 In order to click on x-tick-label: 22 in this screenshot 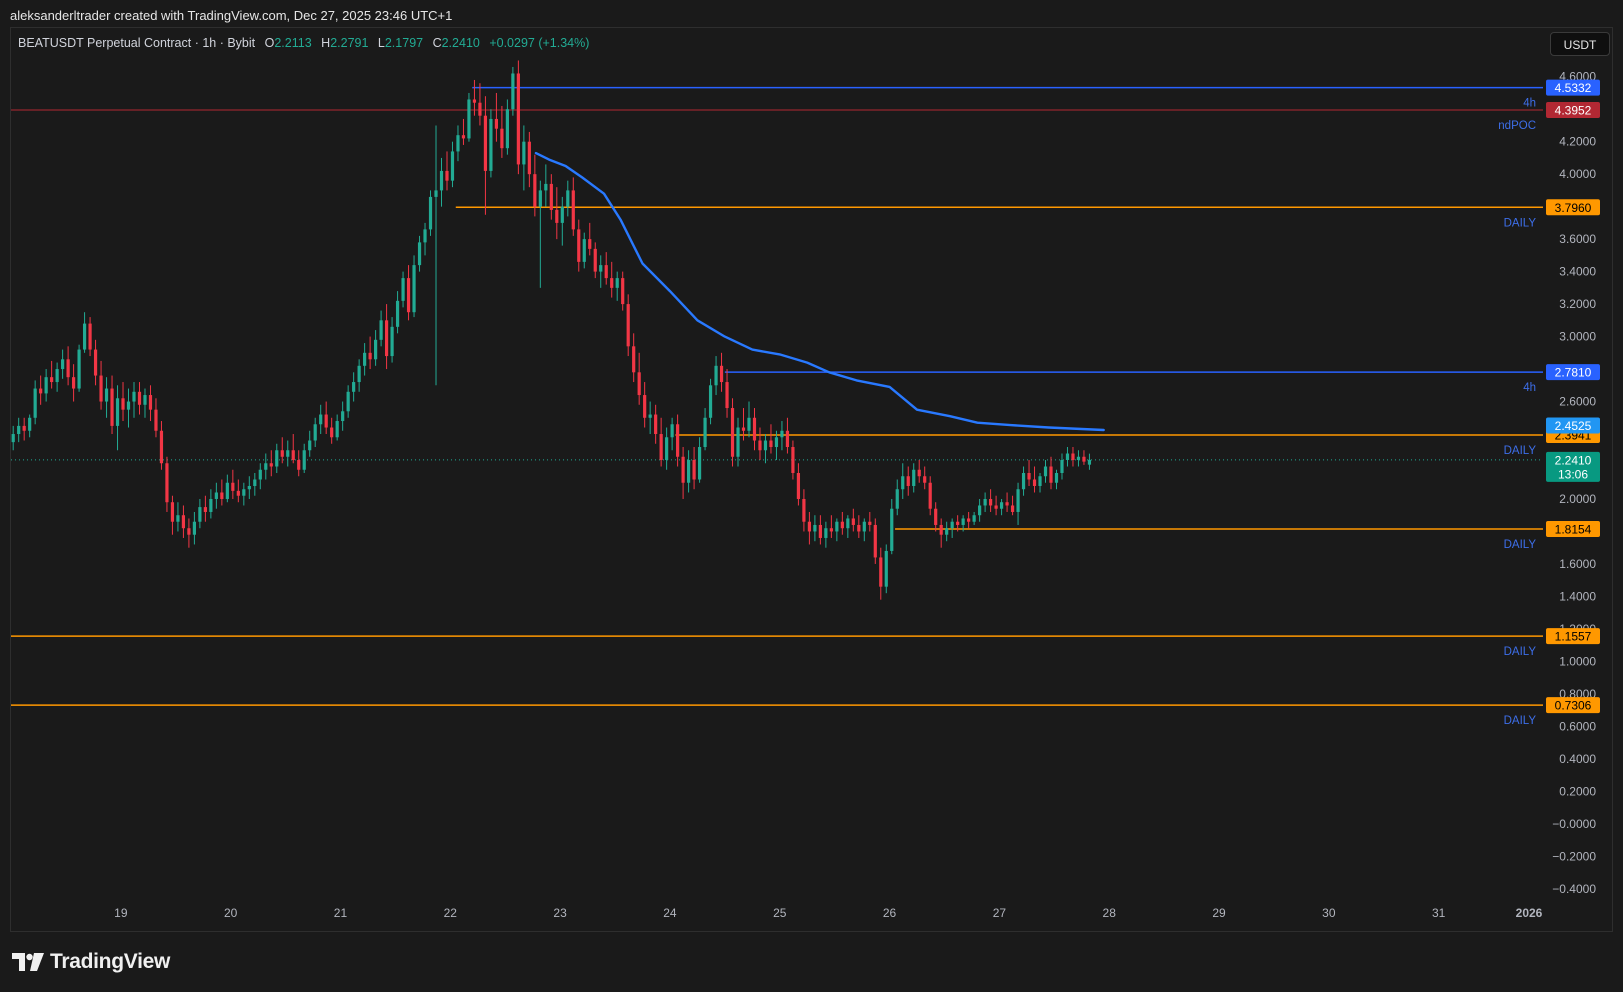, I will do `click(451, 913)`.